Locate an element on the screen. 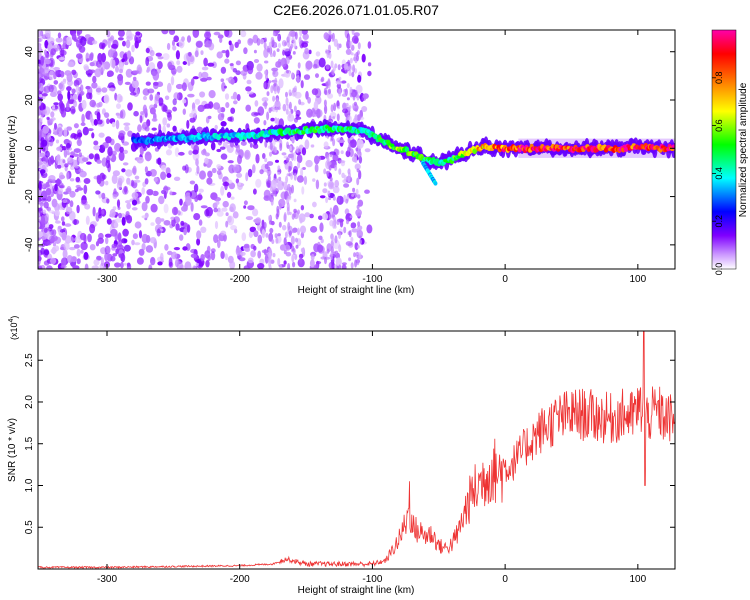  chart-title: C2E6.2026.071.01.05.R07 is located at coordinates (356, 10).